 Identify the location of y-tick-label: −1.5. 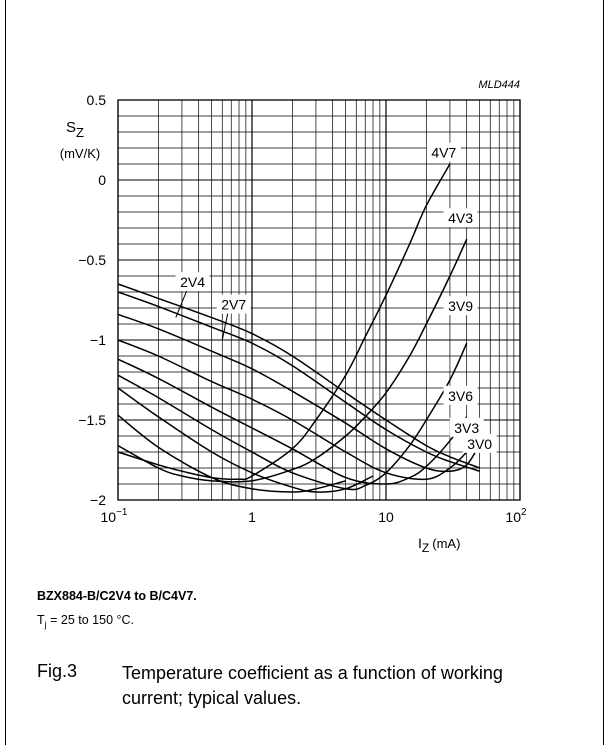
(92, 420).